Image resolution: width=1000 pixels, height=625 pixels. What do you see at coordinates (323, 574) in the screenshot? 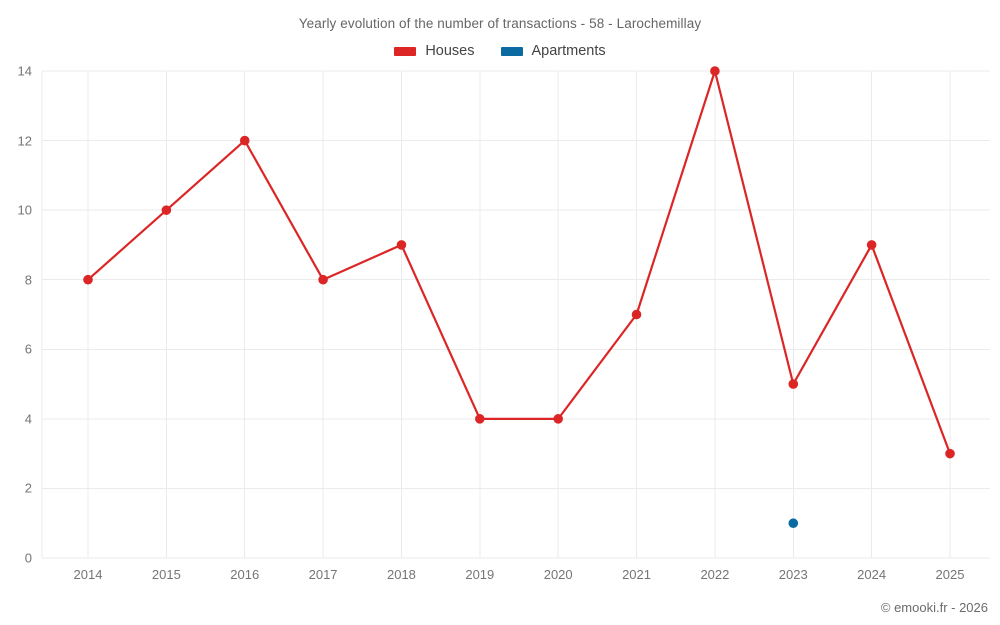
I see `x-axis-tick-label: 2017` at bounding box center [323, 574].